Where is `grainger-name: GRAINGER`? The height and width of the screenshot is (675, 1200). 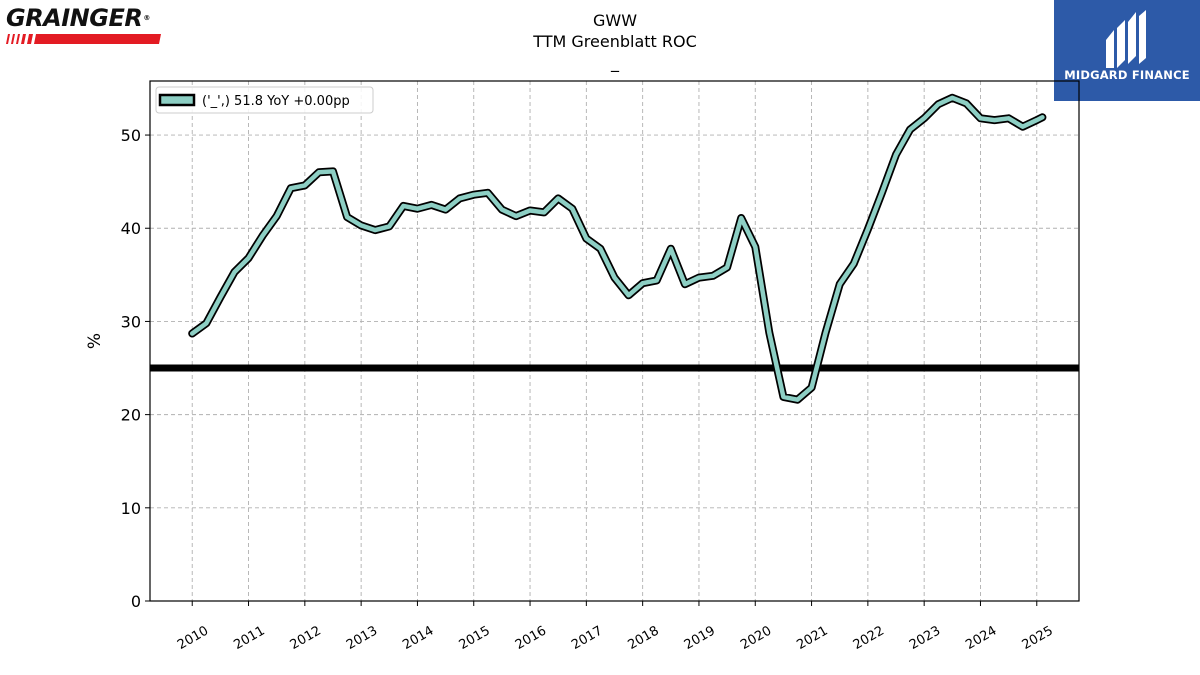
grainger-name: GRAINGER is located at coordinates (74, 18).